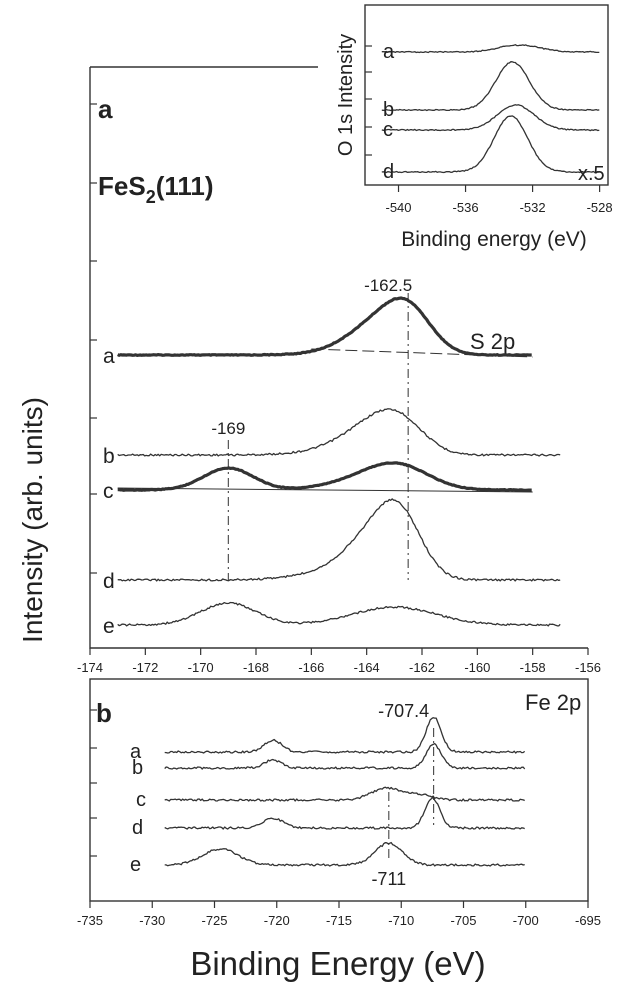 The image size is (638, 996). I want to click on x-tick-label: -174, so click(90, 667).